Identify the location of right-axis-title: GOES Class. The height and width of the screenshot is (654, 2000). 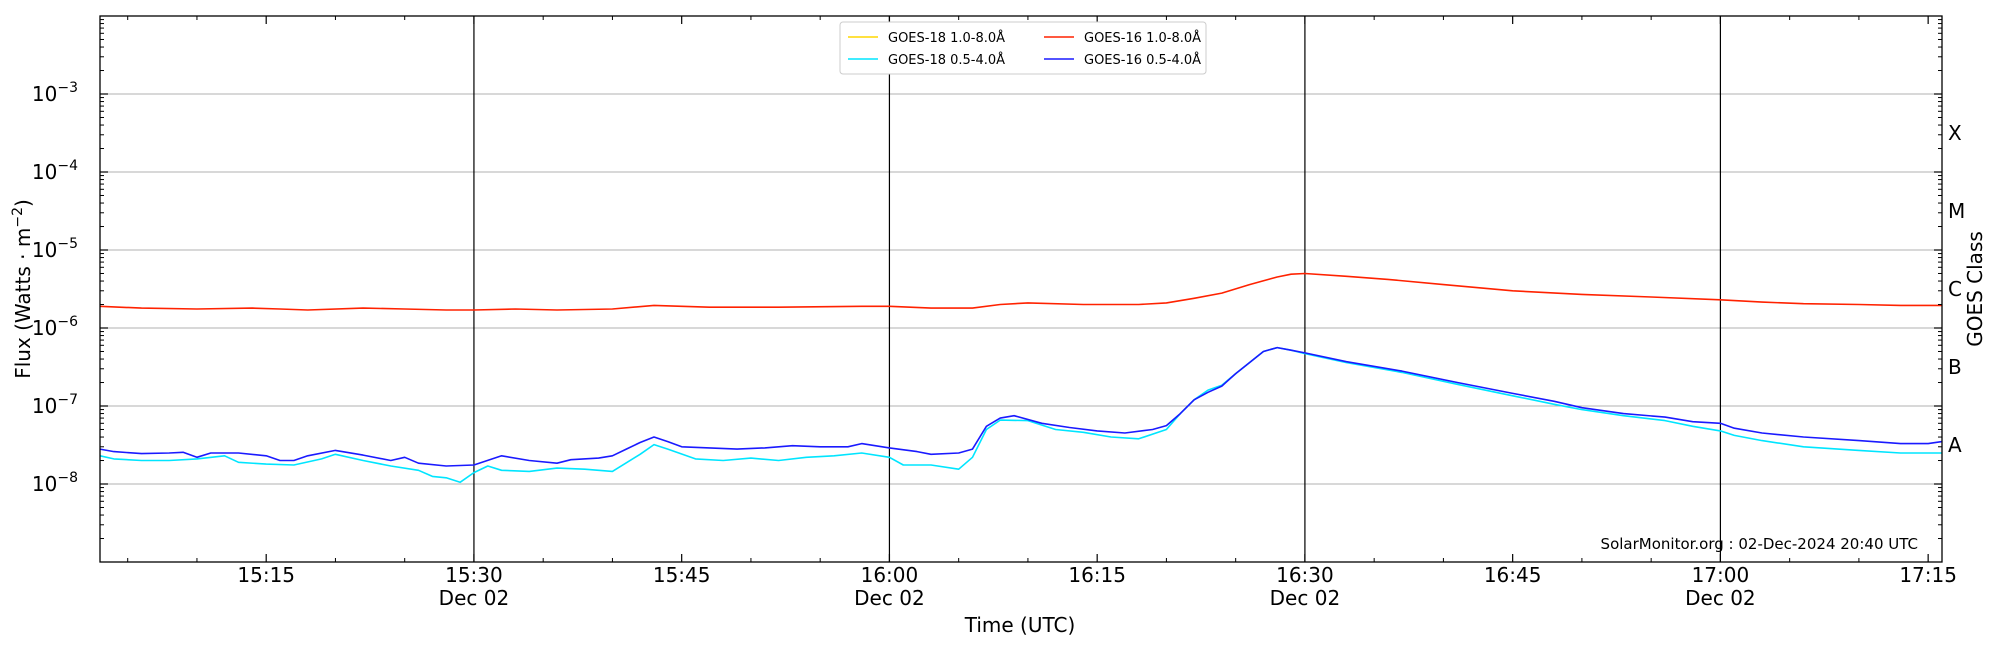
(1975, 289).